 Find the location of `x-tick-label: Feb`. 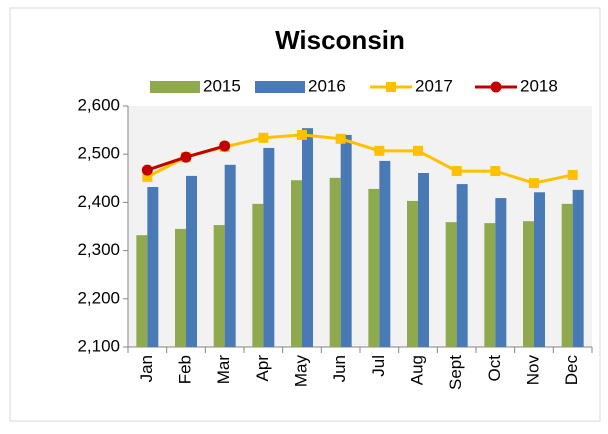

x-tick-label: Feb is located at coordinates (184, 369).